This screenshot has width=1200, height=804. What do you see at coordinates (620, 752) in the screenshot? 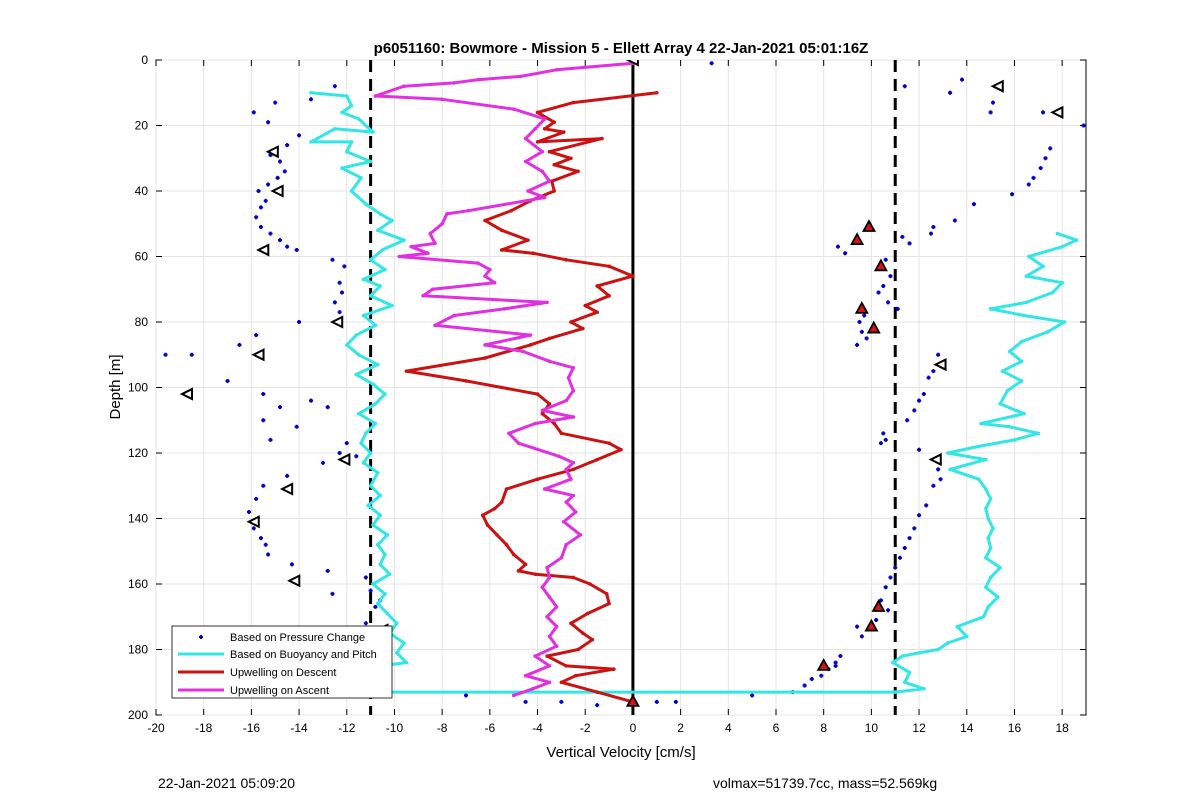
I see `x-axis-label: Vertical Velocity [cm/s]` at bounding box center [620, 752].